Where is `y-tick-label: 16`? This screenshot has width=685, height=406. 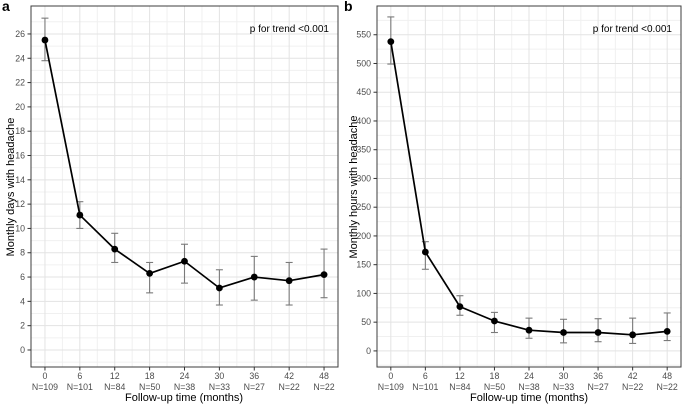 y-tick-label: 16 is located at coordinates (20, 156).